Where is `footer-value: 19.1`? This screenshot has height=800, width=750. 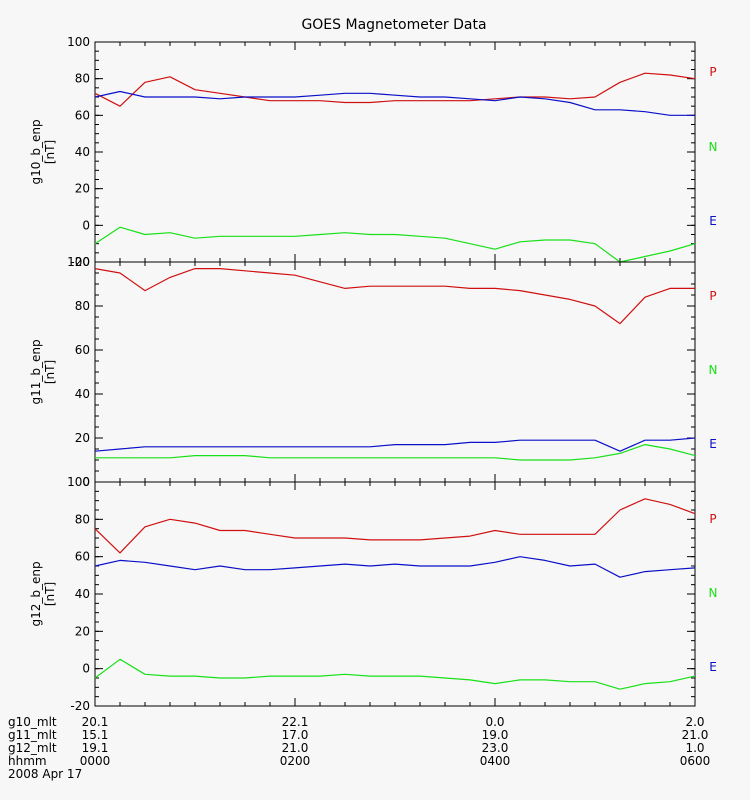 footer-value: 19.1 is located at coordinates (95, 748).